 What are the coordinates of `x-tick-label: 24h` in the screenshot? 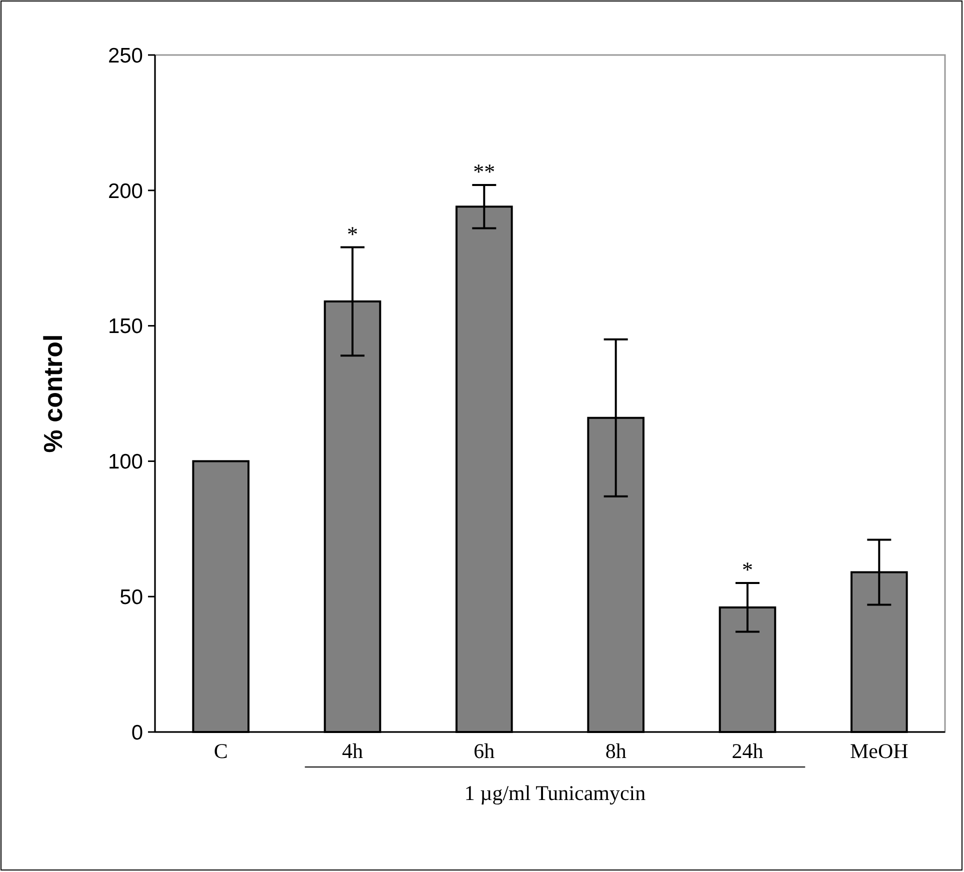 It's located at (748, 751).